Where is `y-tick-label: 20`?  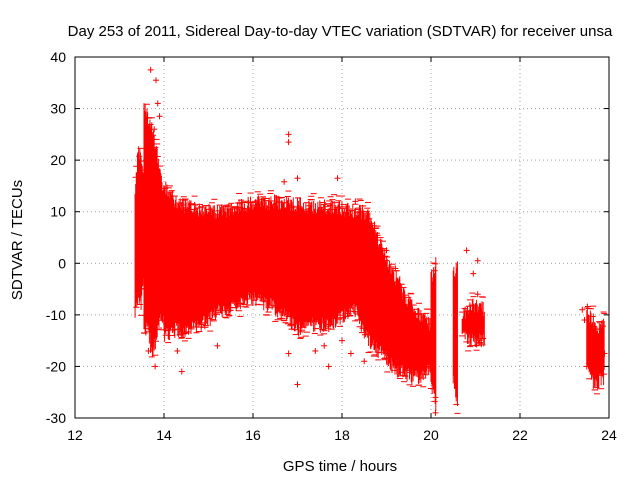 y-tick-label: 20 is located at coordinates (58, 160).